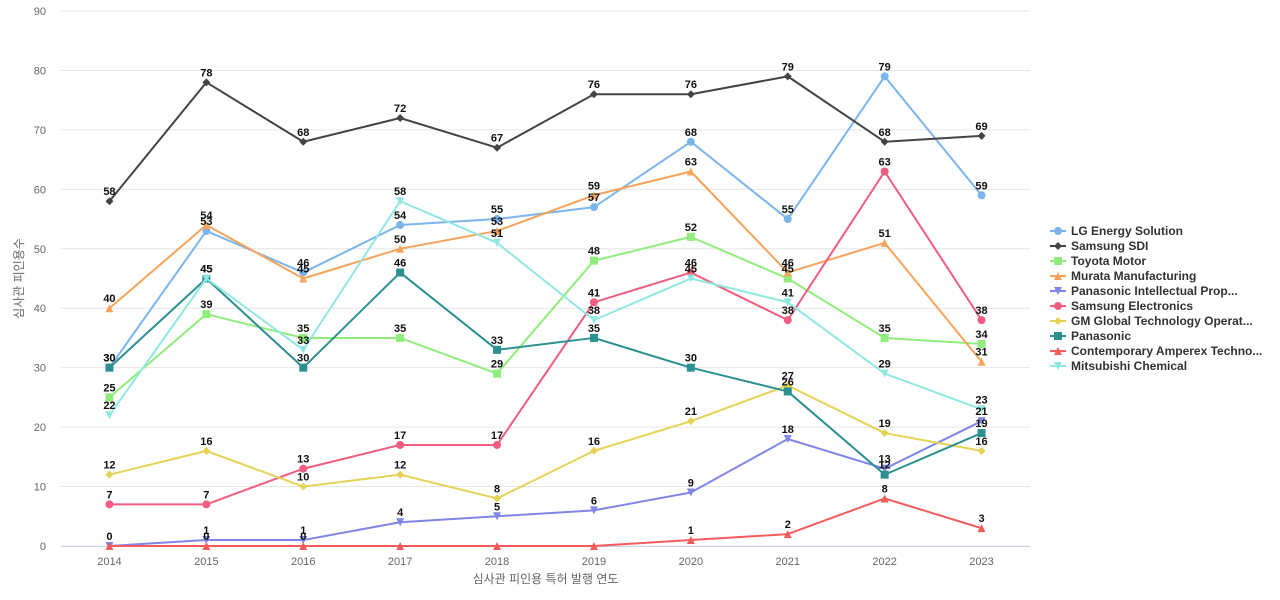 This screenshot has width=1280, height=600. I want to click on legend-item: Mitsubishi Chemical, so click(1118, 366).